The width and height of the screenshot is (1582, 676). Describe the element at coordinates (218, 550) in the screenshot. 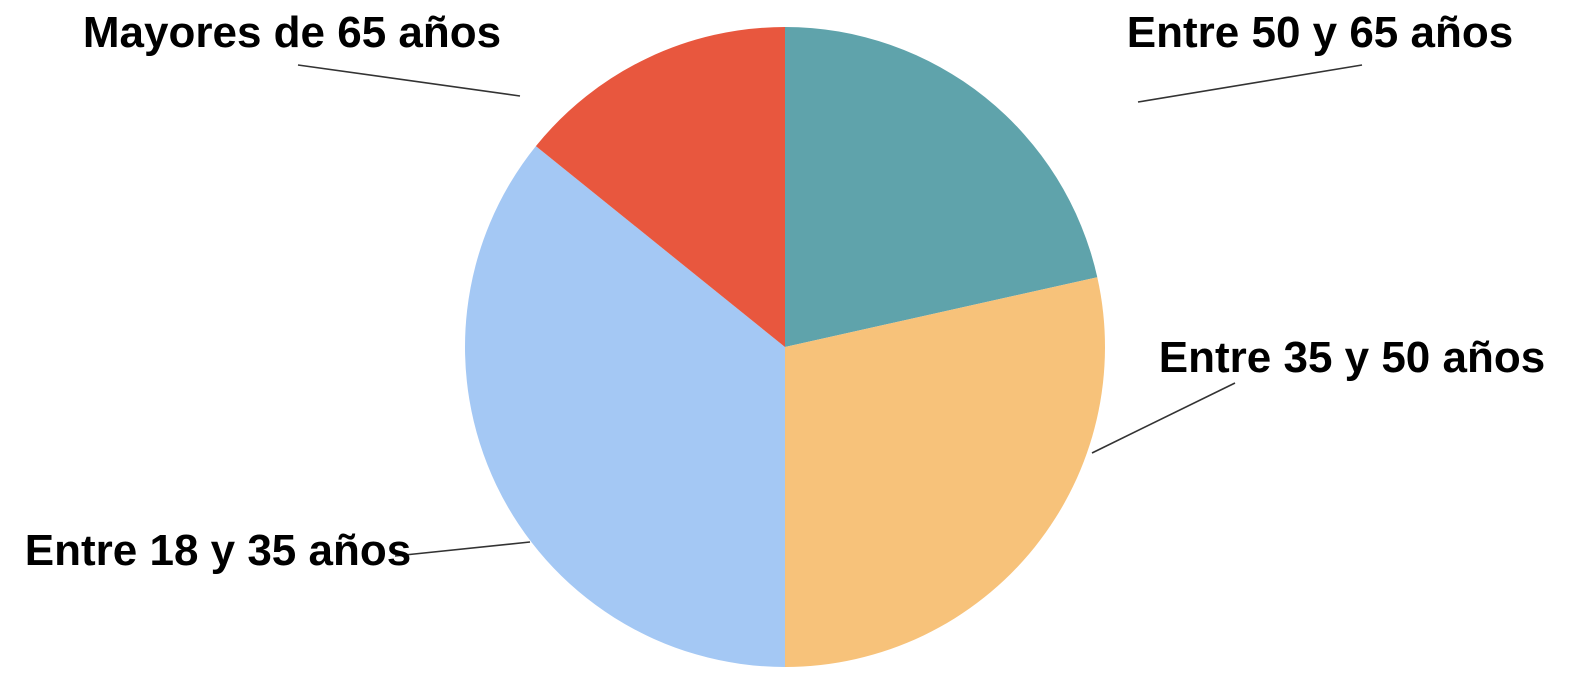

I see `label-entre-18-y-35: Entre 18 y 35 años` at that location.